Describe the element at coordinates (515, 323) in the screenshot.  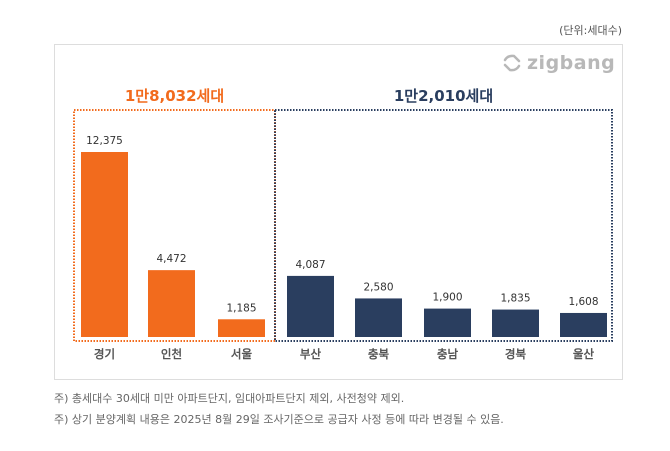
I see `bar-경북` at that location.